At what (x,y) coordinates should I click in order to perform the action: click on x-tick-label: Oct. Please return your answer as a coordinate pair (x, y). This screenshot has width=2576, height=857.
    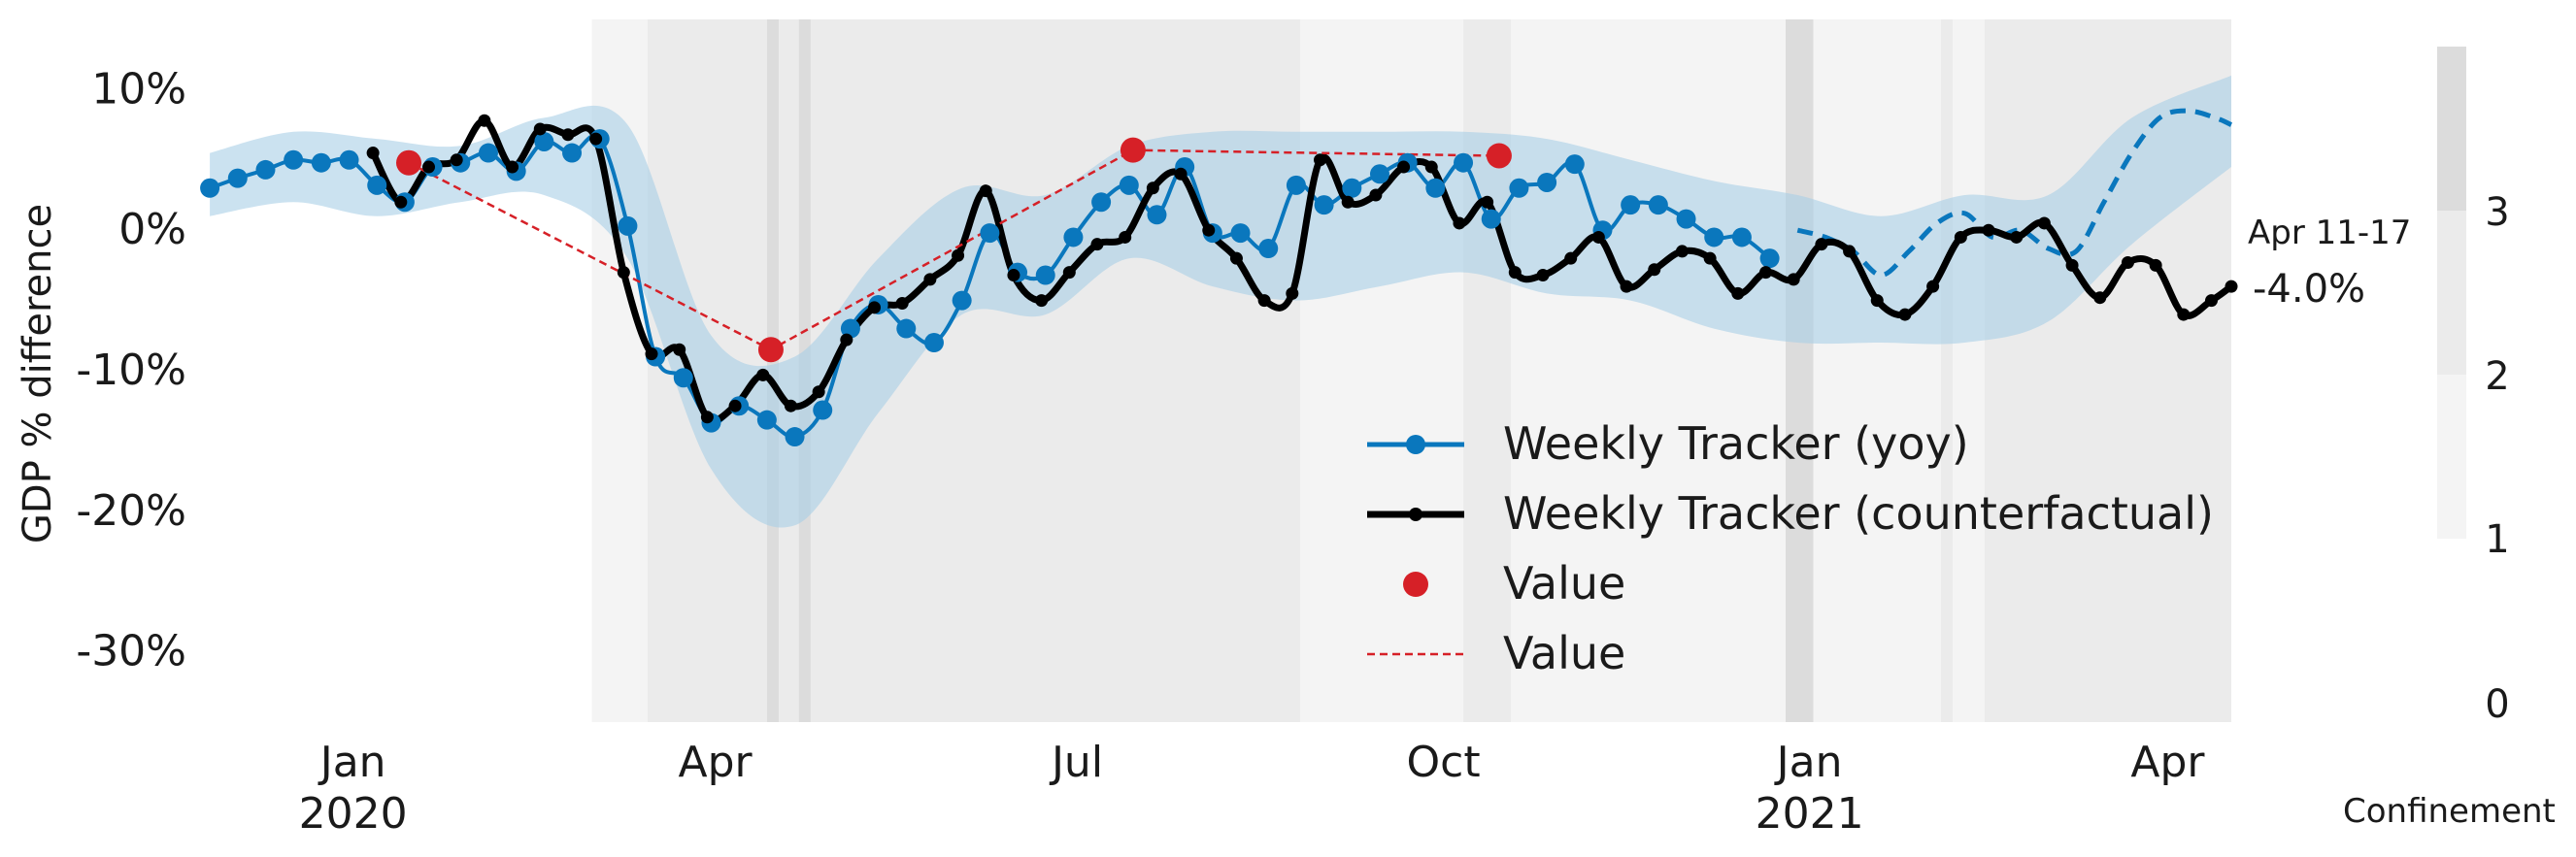
    Looking at the image, I should click on (1444, 762).